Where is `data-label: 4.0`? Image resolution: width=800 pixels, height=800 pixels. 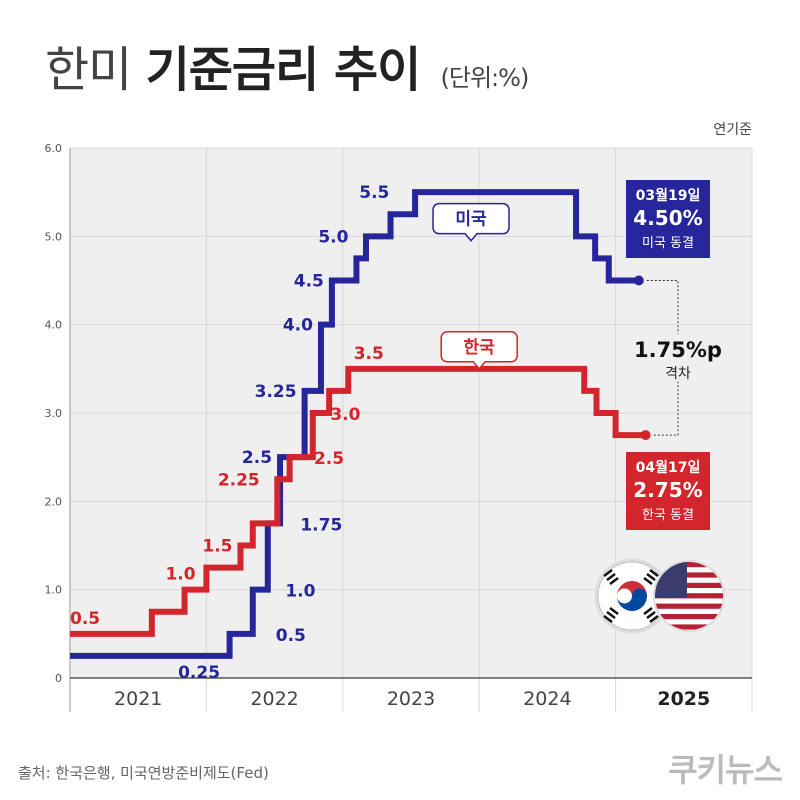 data-label: 4.0 is located at coordinates (298, 326).